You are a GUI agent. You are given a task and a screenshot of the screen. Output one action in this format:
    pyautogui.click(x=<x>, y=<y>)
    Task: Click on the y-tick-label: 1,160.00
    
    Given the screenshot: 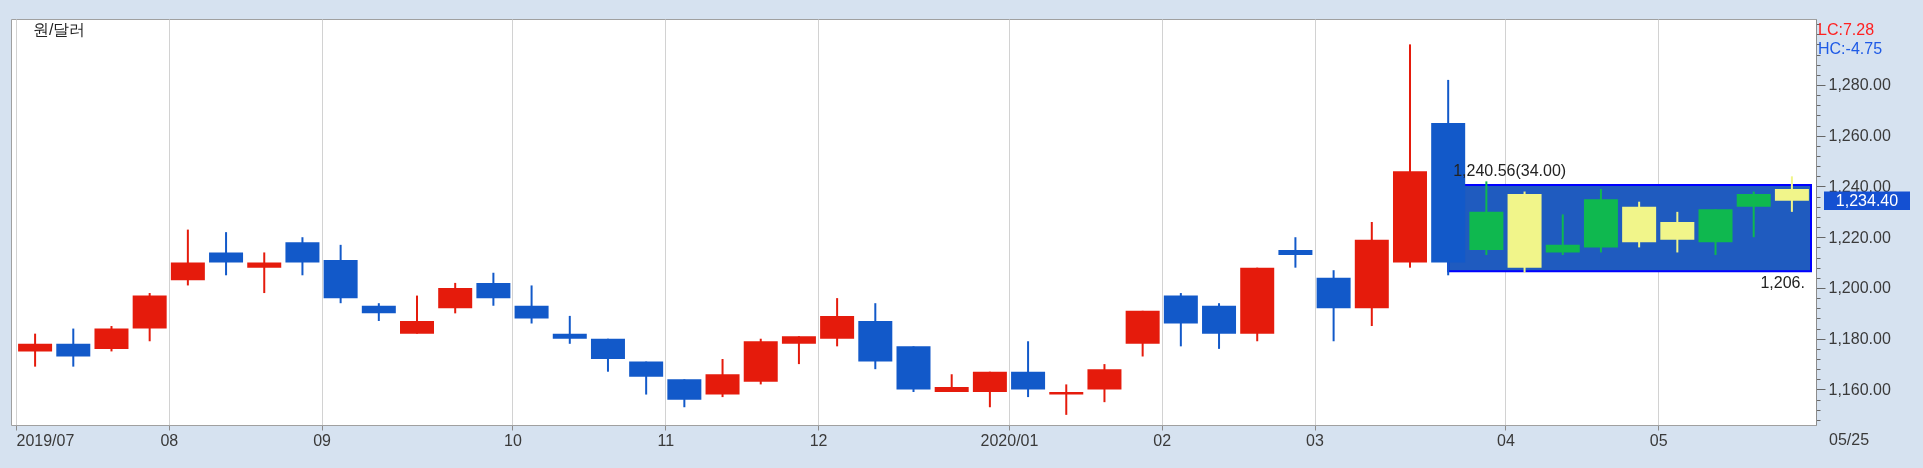 What is the action you would take?
    pyautogui.click(x=1859, y=389)
    